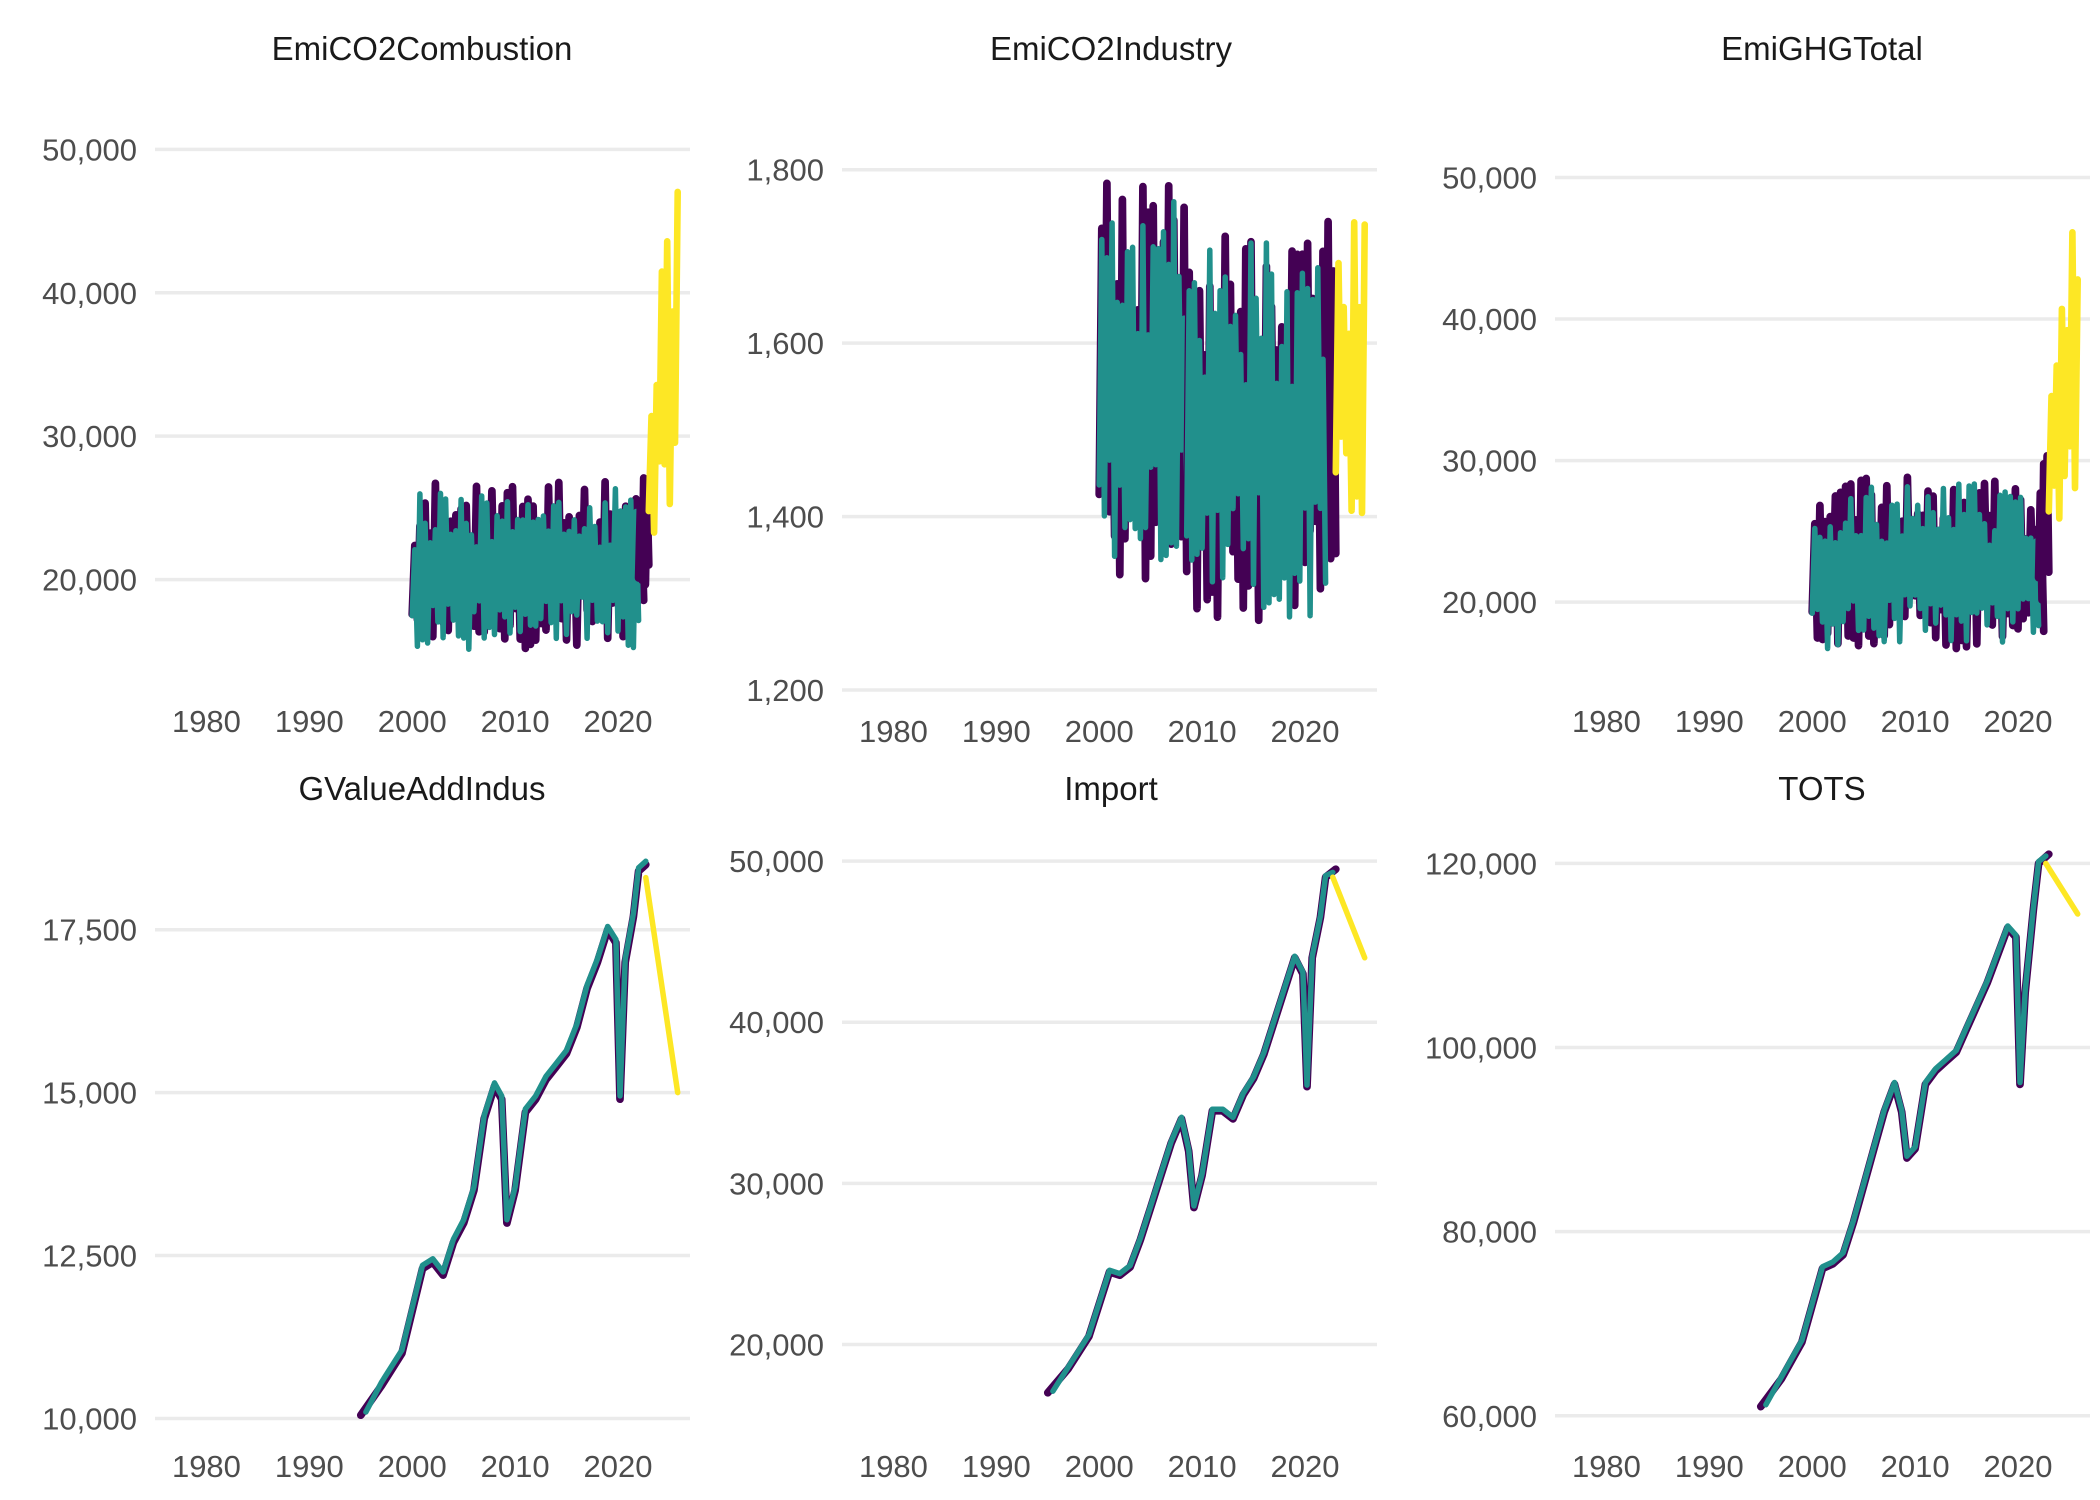 This screenshot has width=2100, height=1500. I want to click on y-tick-label: 80,000, so click(1489, 1232).